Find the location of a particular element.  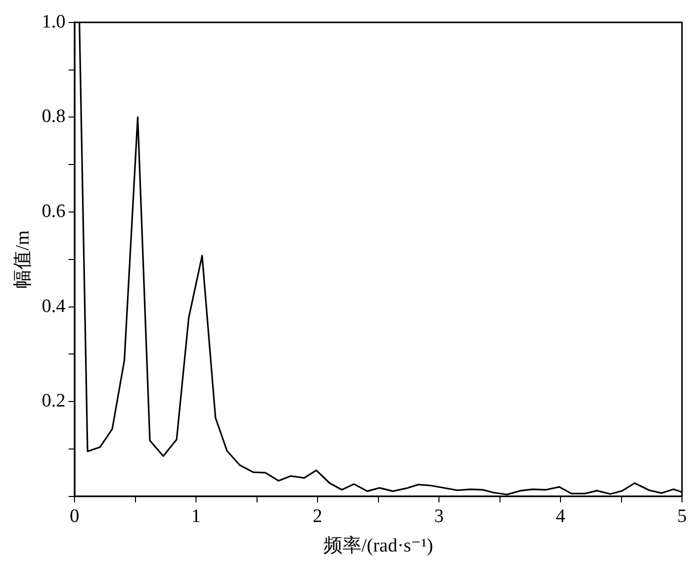

x-tick-label: 4 is located at coordinates (561, 516).